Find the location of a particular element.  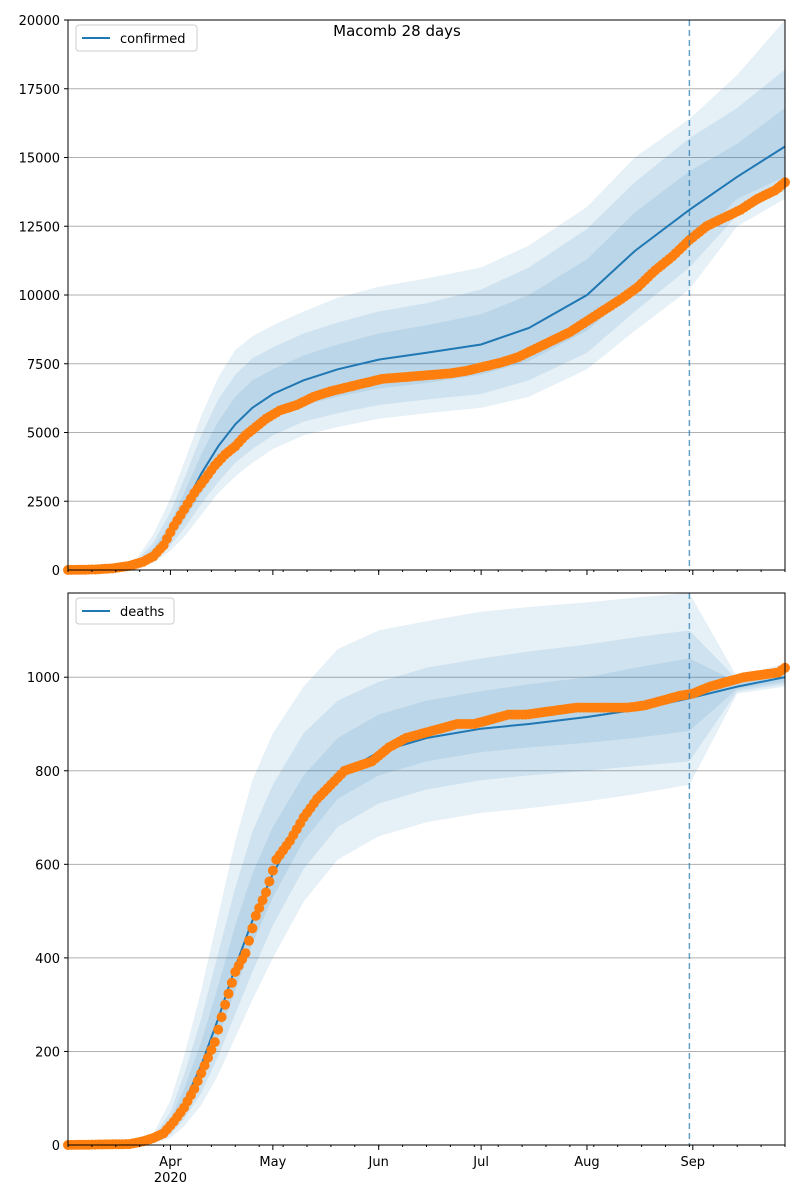

y-tick-label: 200 is located at coordinates (47, 1052).